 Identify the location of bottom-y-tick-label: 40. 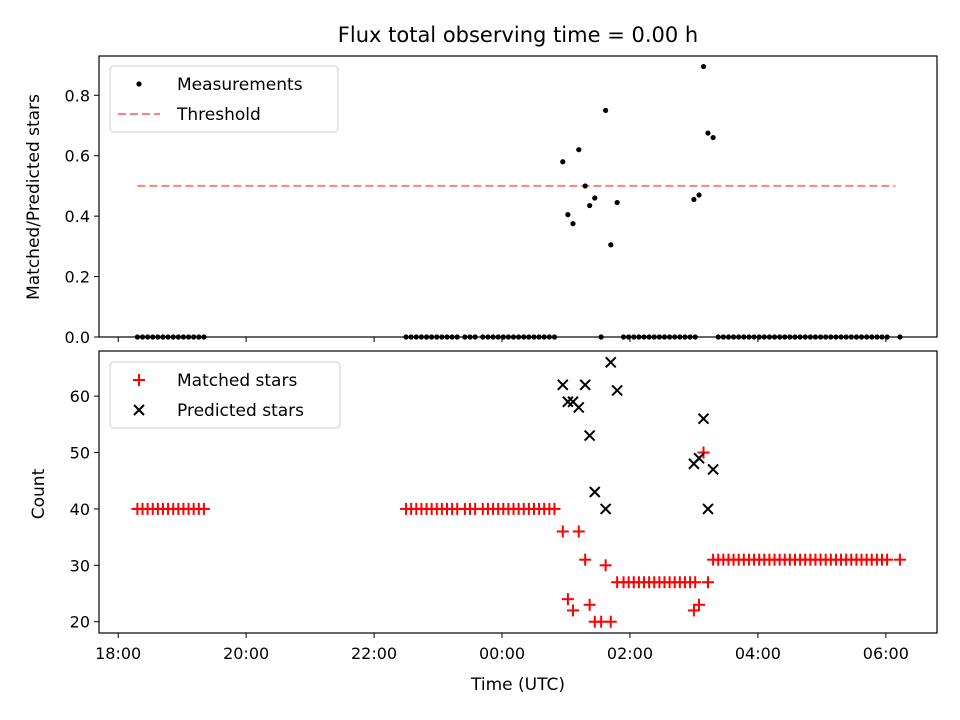
(80, 509).